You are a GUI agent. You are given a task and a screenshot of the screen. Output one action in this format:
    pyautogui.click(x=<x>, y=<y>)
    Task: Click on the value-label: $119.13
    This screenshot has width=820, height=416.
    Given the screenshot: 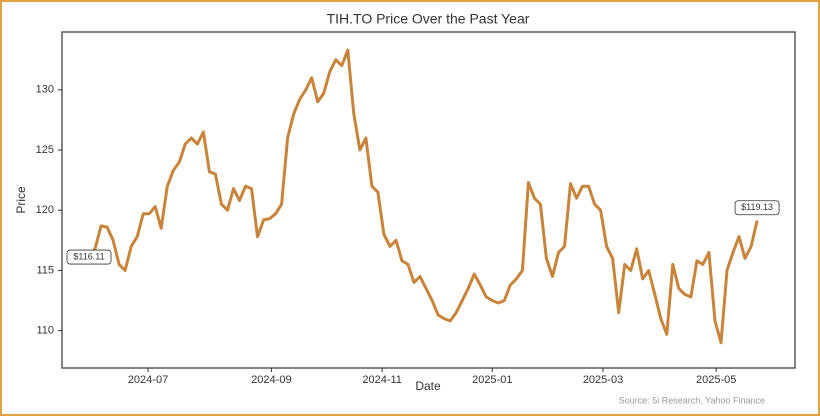 What is the action you would take?
    pyautogui.click(x=757, y=207)
    